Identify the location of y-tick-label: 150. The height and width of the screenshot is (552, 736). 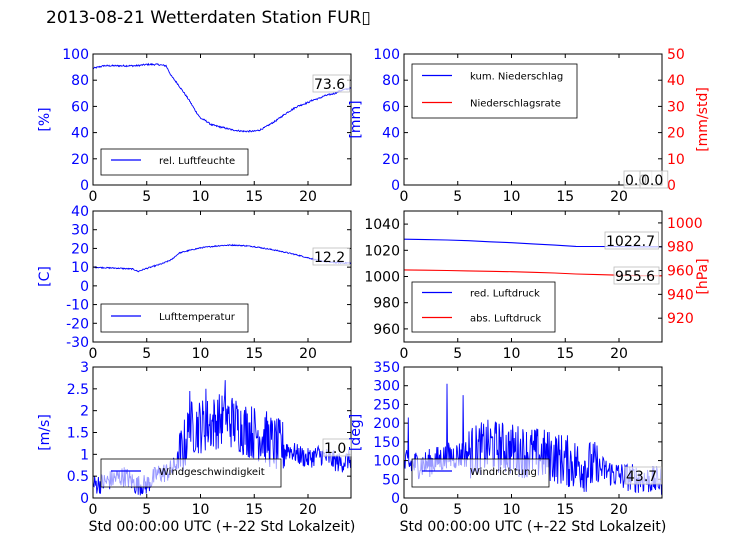
(386, 443).